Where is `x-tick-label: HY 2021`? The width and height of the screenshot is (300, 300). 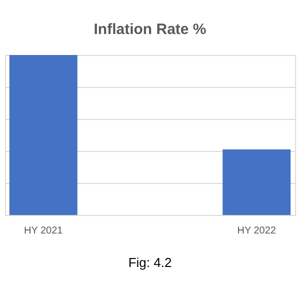
x-tick-label: HY 2021 is located at coordinates (44, 231).